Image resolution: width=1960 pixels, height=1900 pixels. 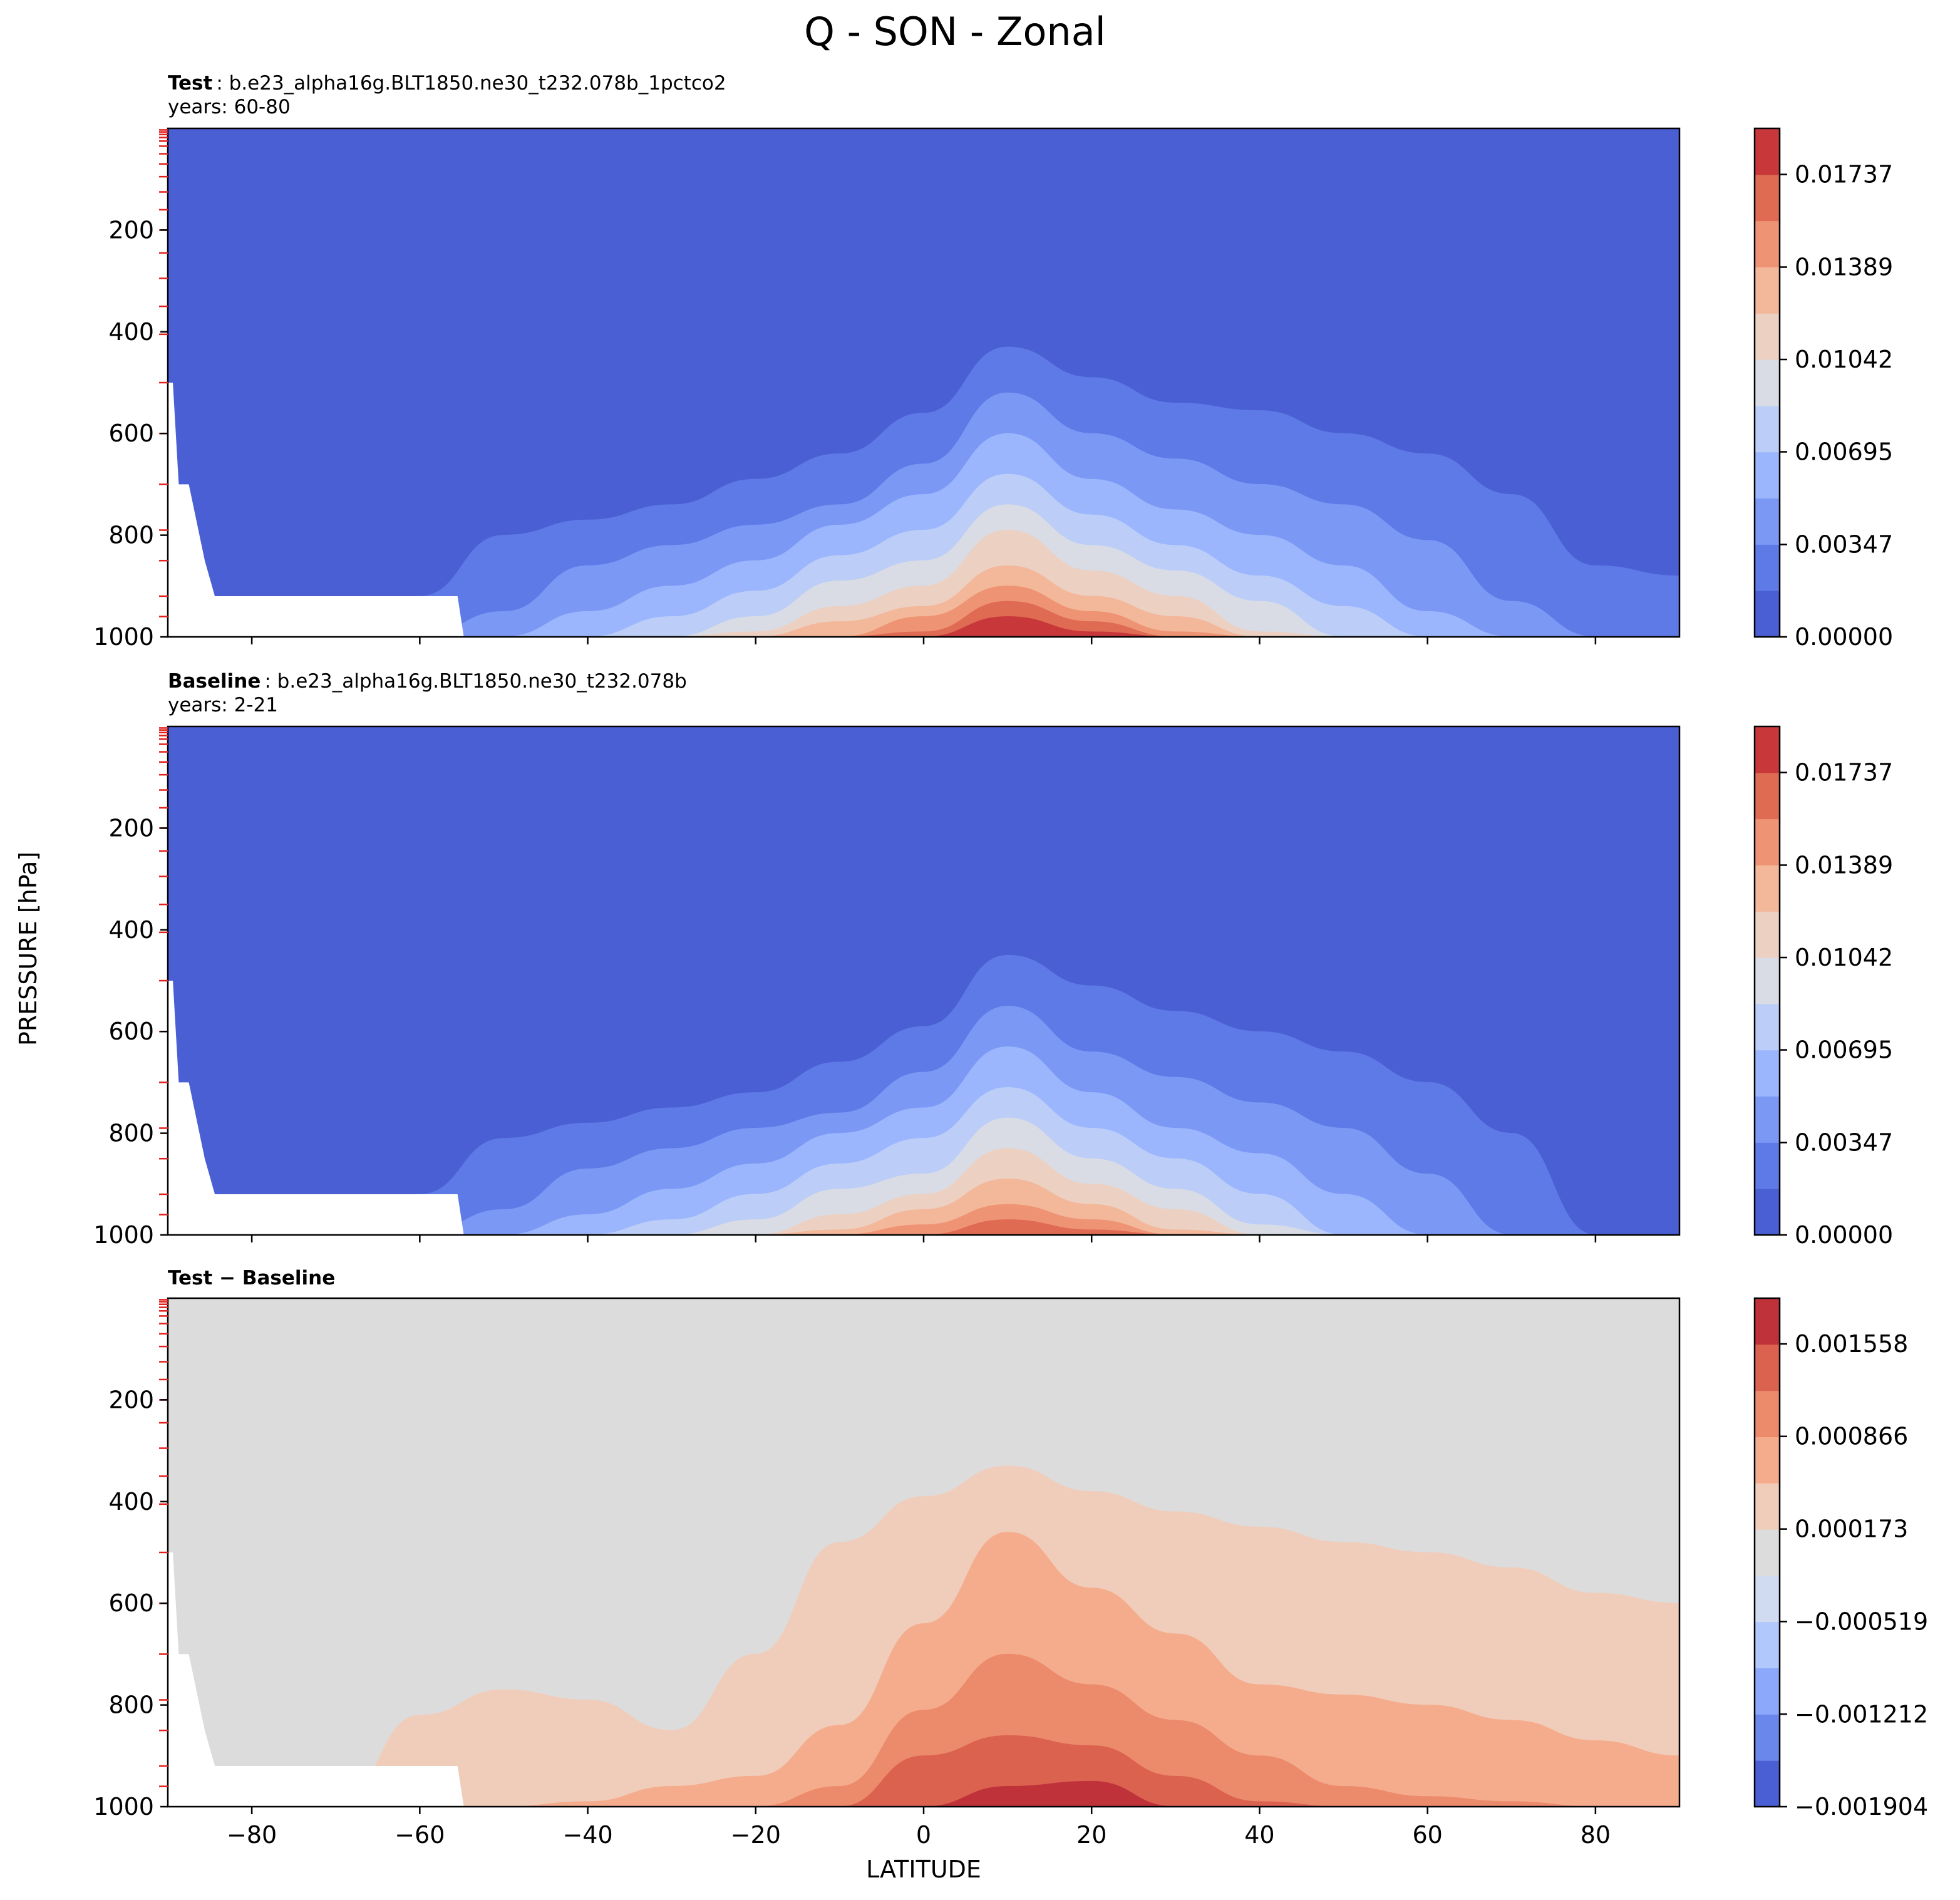 What do you see at coordinates (924, 1835) in the screenshot?
I see `x-tick-label: 0` at bounding box center [924, 1835].